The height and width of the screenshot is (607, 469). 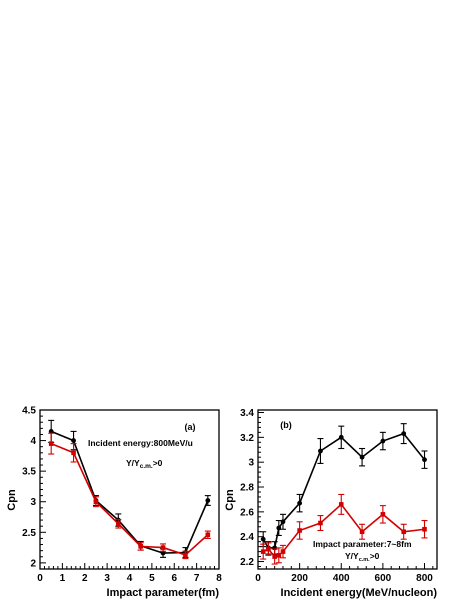 I want to click on x-tick-label: 8, so click(x=219, y=578).